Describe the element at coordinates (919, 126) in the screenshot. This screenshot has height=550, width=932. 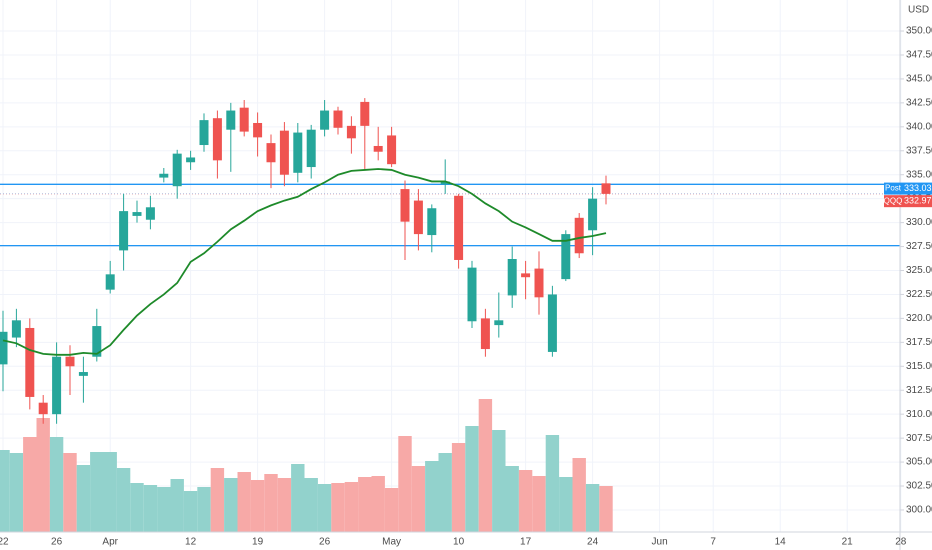
I see `y-tick-label: 340.00` at that location.